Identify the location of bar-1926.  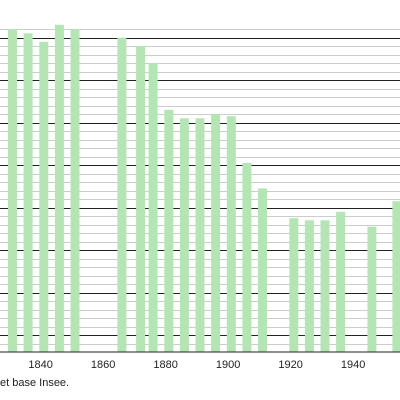
(309, 286).